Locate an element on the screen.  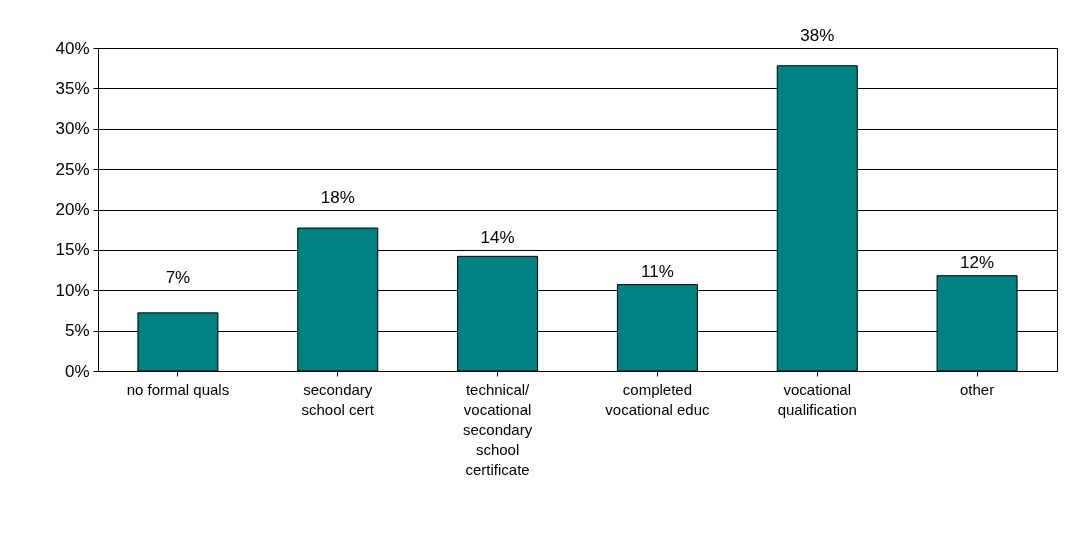
y-tick-label: 10% is located at coordinates (72, 290).